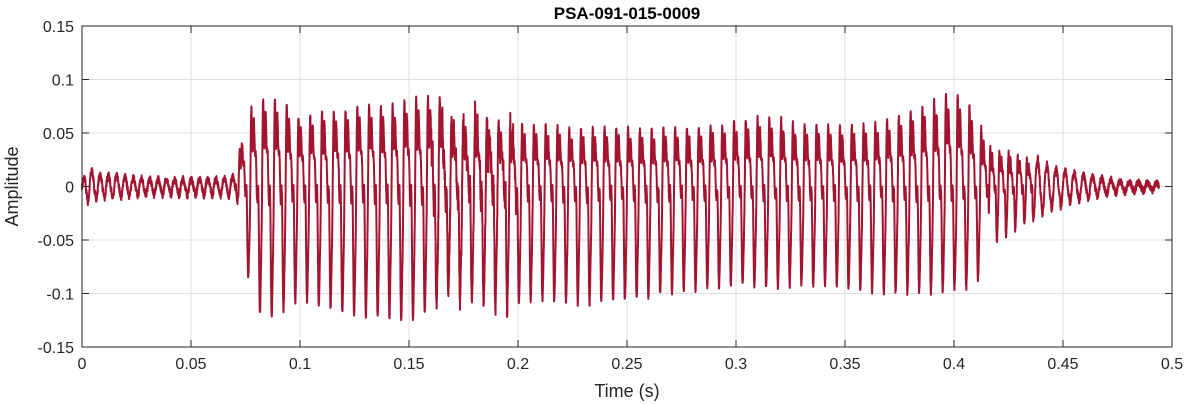  I want to click on x-tick-label: 0.05, so click(190, 364).